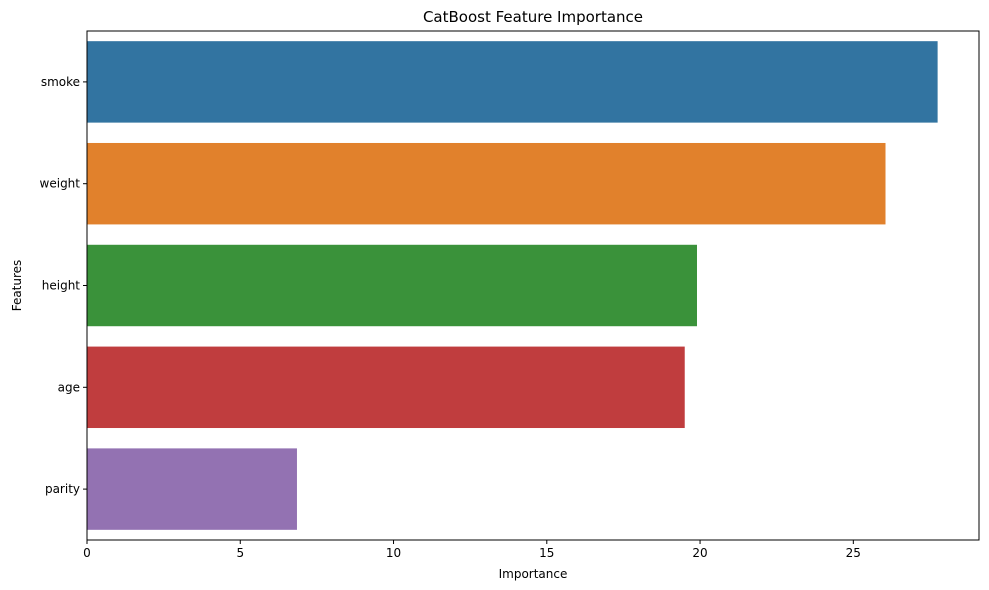  What do you see at coordinates (512, 82) in the screenshot?
I see `bar-smoke` at bounding box center [512, 82].